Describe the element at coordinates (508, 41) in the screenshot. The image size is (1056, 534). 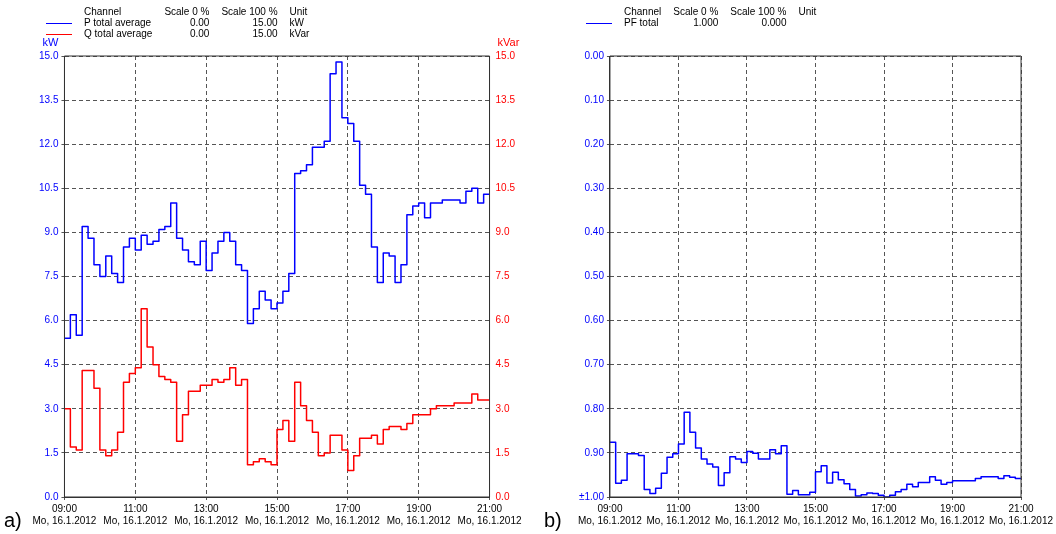
I see `y2-axis-title: kVar` at that location.